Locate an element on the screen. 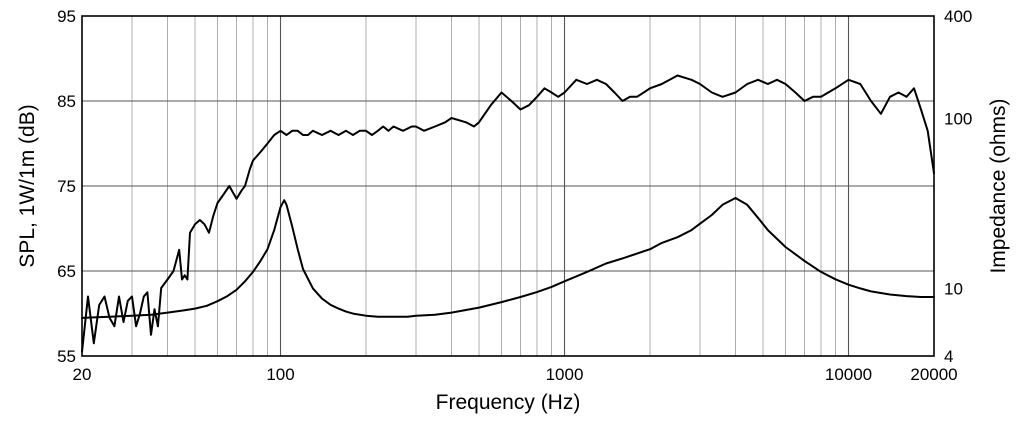  y2-tick-label: 100 is located at coordinates (958, 118).